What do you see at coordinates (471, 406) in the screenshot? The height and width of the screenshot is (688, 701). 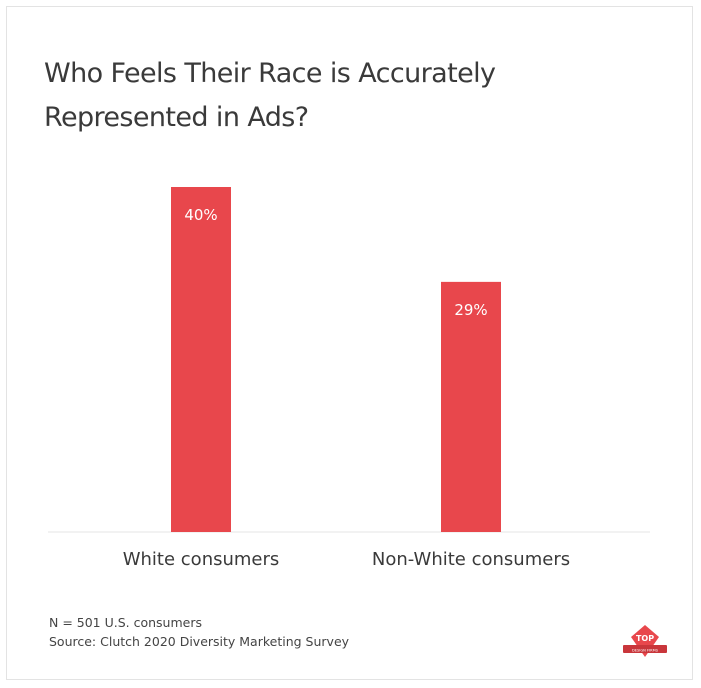 I see `bar-non-white-consumers` at bounding box center [471, 406].